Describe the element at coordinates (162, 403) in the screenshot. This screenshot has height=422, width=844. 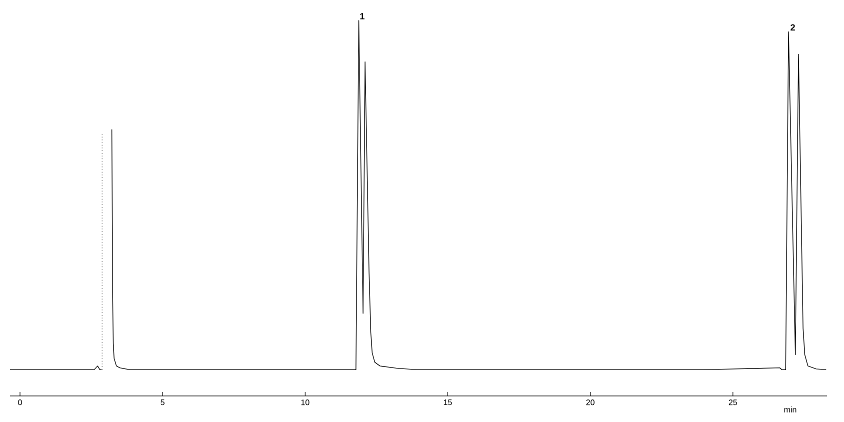
I see `x-tick-label: 5` at that location.